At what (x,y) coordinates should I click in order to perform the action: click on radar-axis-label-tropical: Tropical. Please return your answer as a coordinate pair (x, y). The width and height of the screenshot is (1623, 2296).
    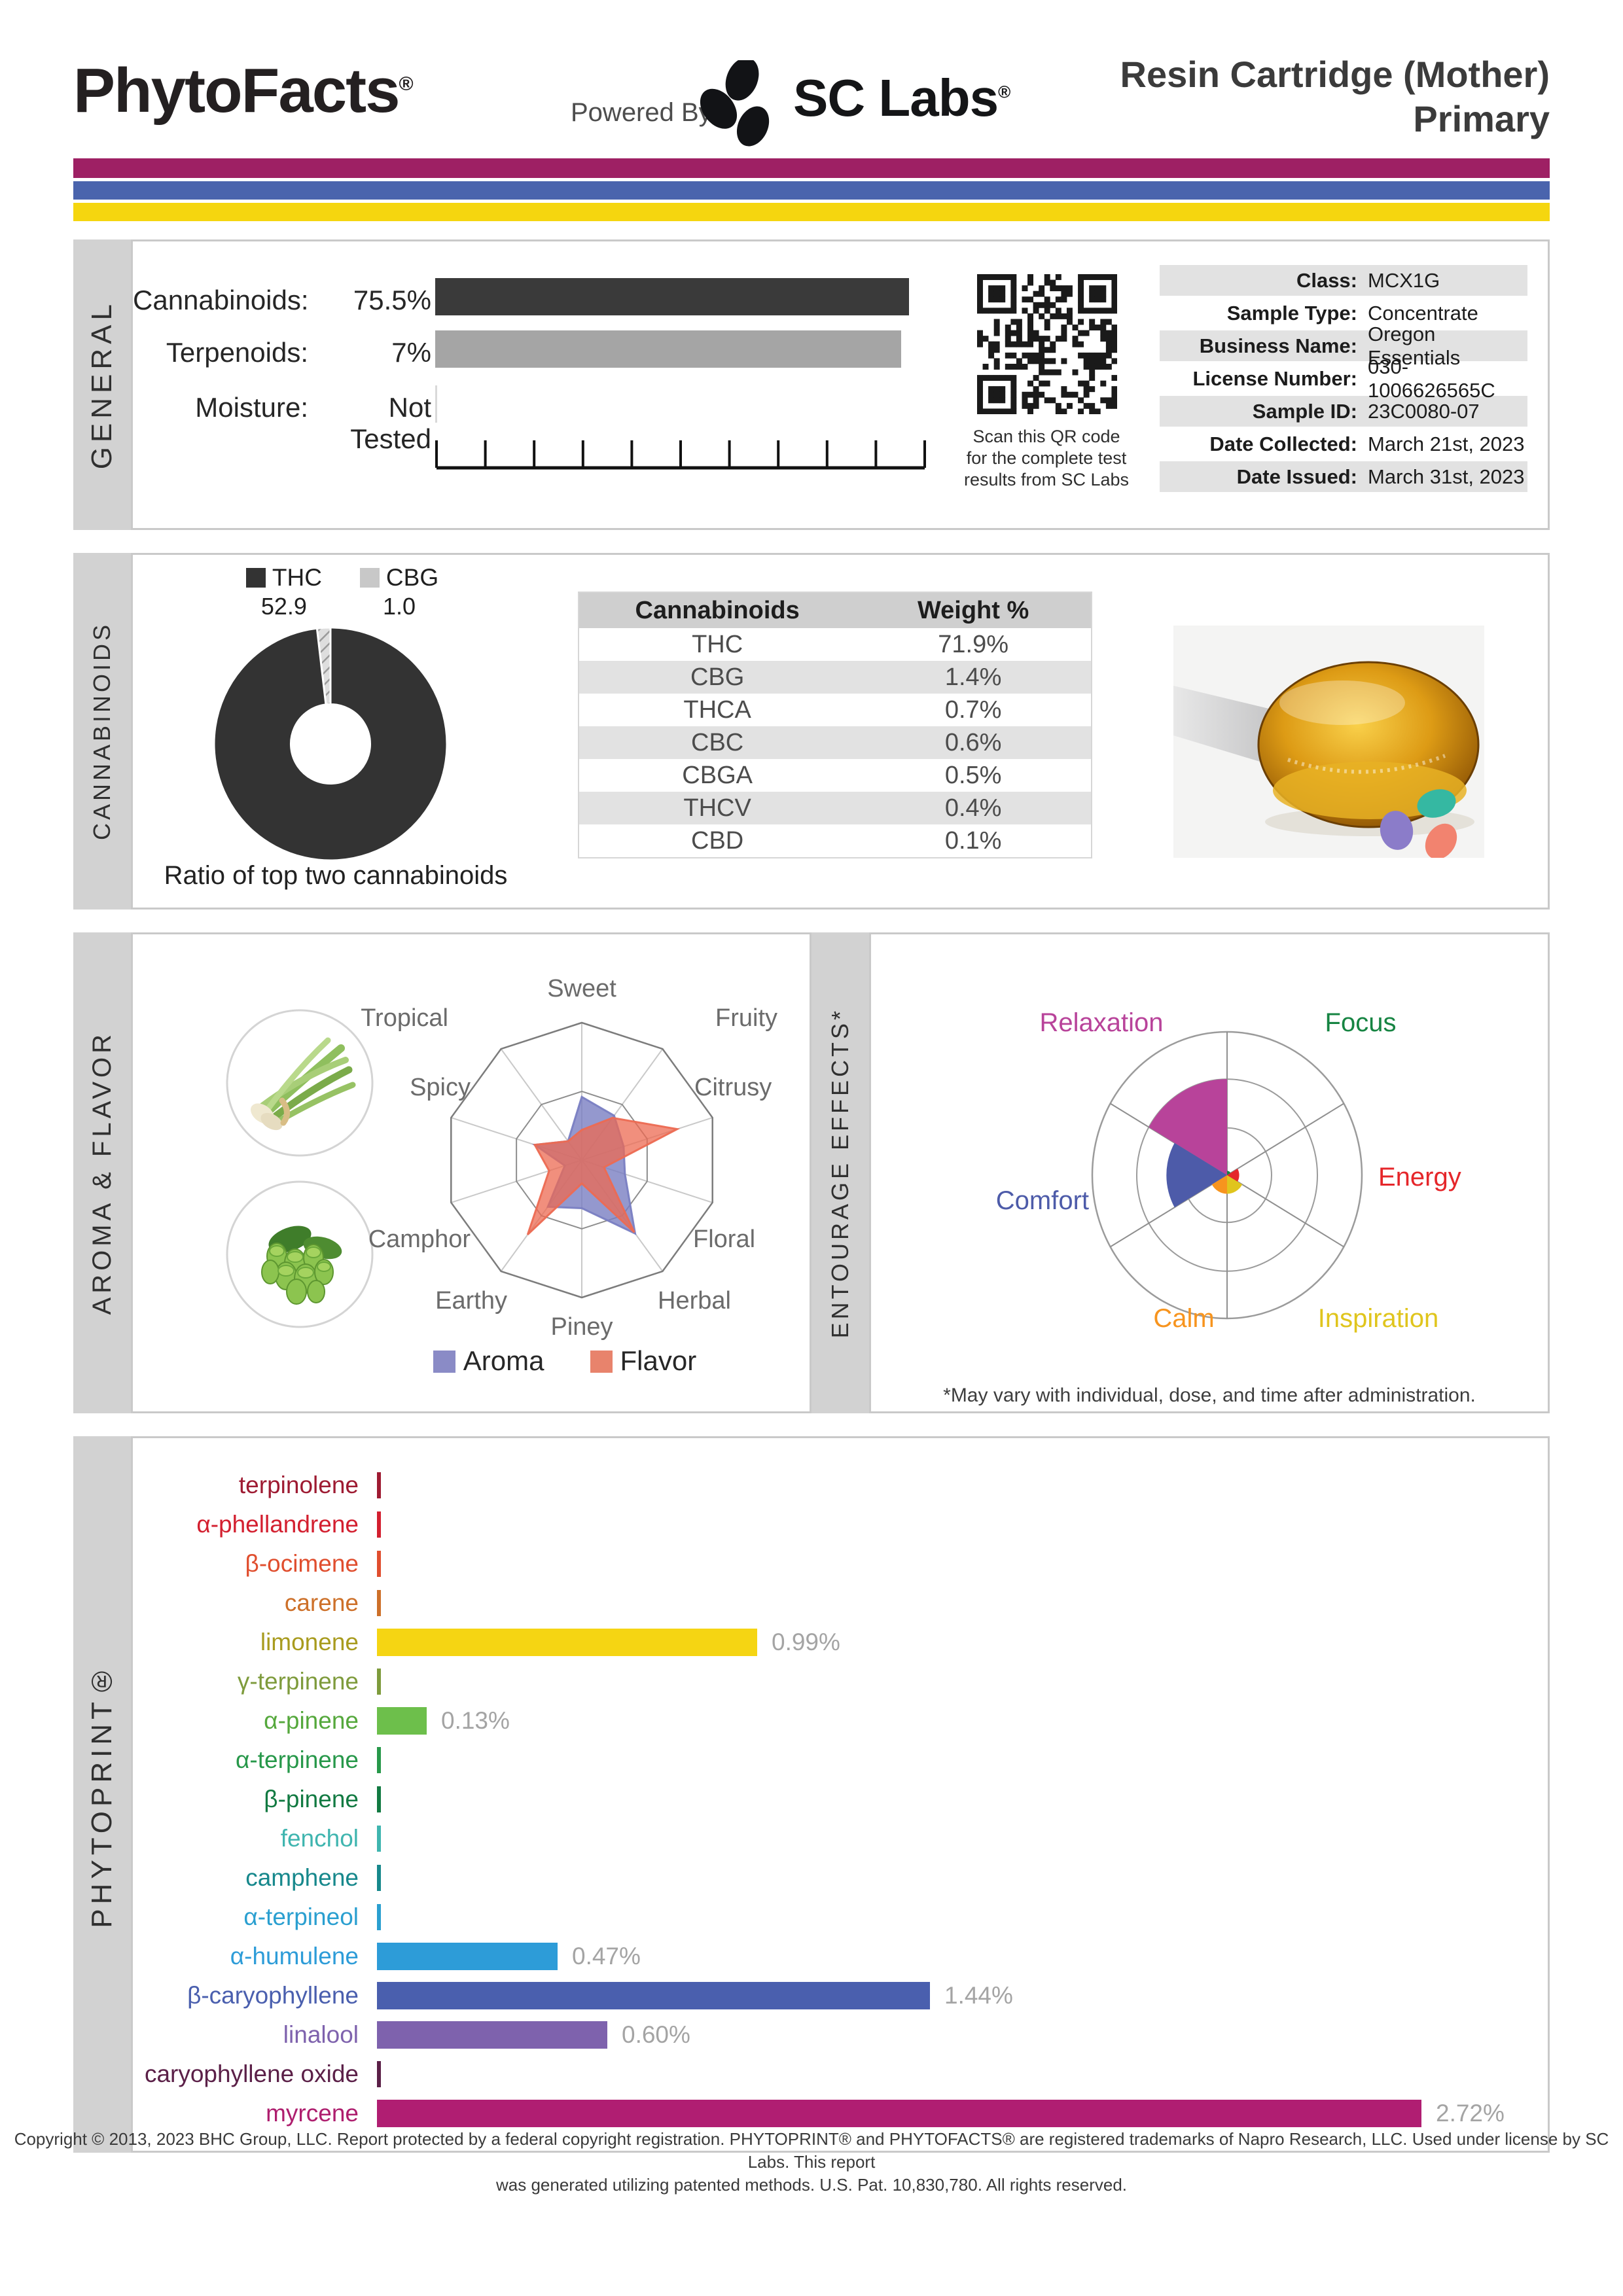
    Looking at the image, I should click on (405, 1018).